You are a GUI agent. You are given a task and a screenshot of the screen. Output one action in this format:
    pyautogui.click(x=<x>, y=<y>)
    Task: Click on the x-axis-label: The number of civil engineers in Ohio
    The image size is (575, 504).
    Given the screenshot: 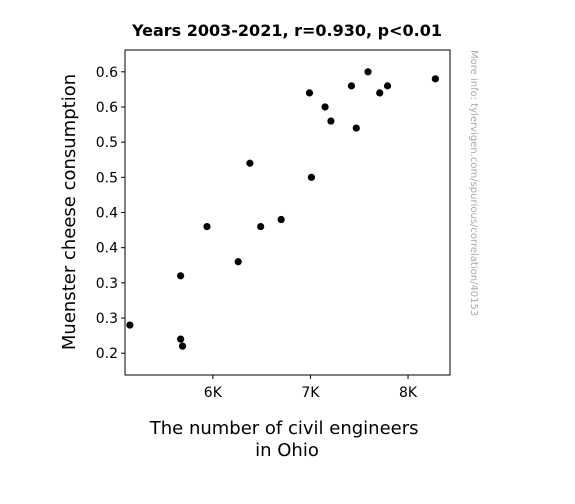 What is the action you would take?
    pyautogui.click(x=287, y=439)
    